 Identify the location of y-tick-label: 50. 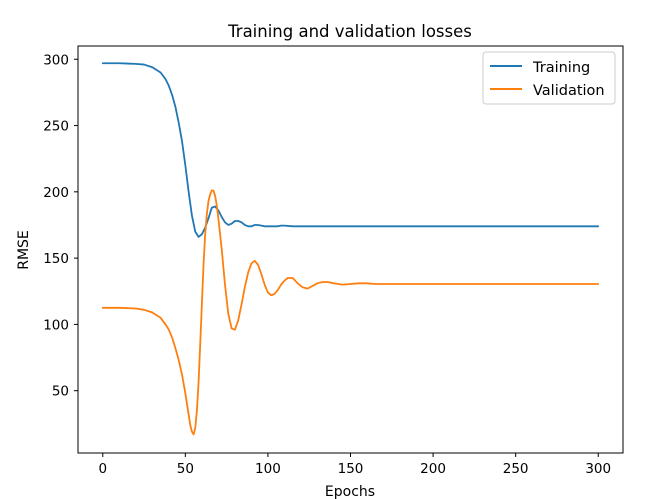
(60, 392).